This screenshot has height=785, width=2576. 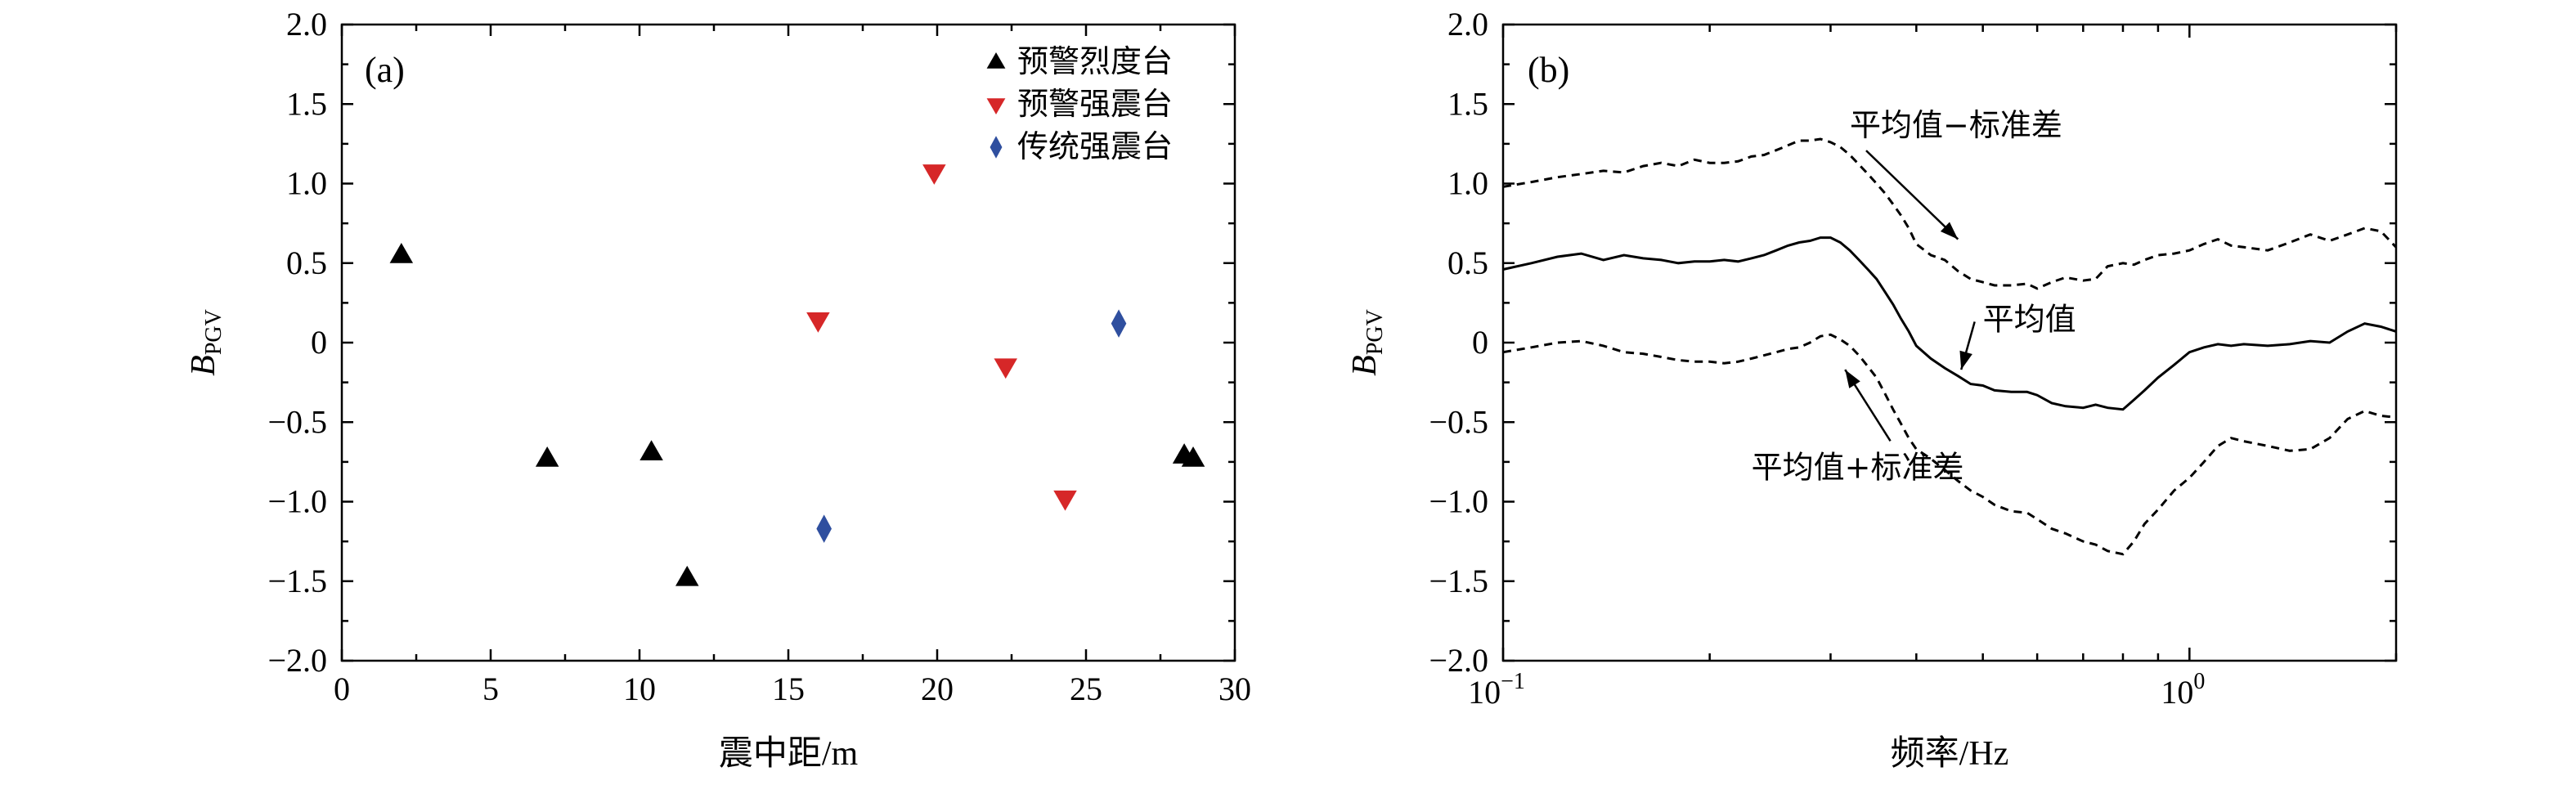 What do you see at coordinates (1095, 104) in the screenshot?
I see `legend-label: 预警强震台` at bounding box center [1095, 104].